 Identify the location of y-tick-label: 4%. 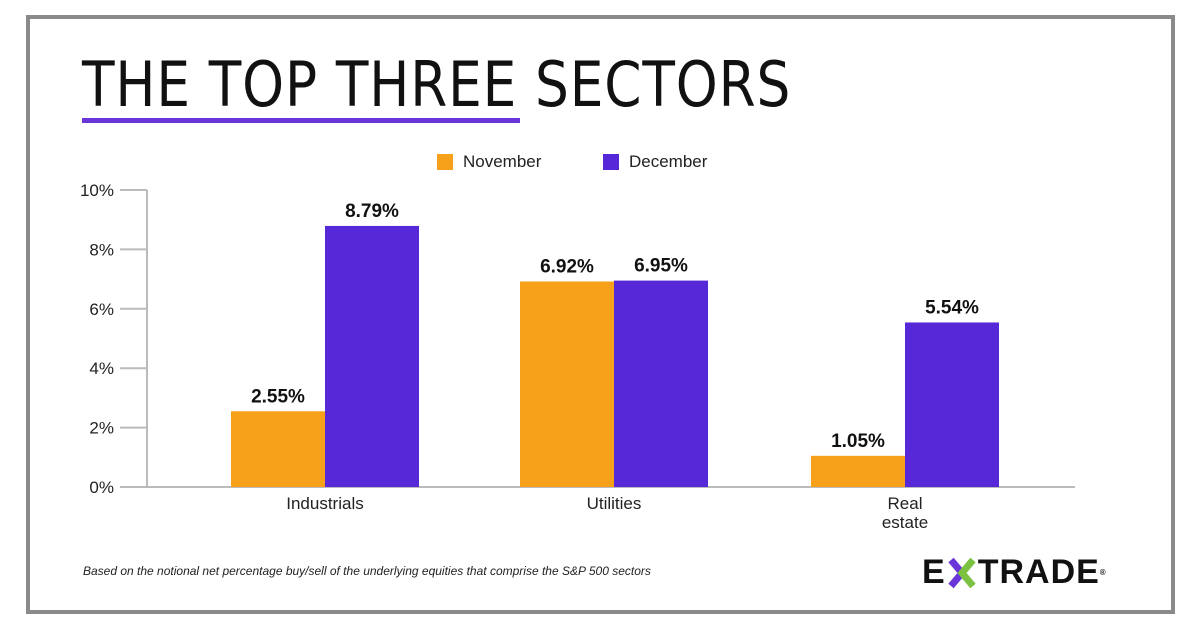
(101, 368).